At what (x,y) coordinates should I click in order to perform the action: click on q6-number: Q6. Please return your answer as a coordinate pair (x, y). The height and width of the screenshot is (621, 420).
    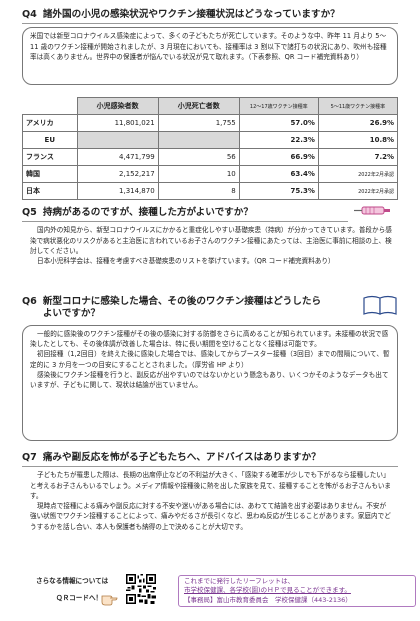
    Looking at the image, I should click on (29, 301).